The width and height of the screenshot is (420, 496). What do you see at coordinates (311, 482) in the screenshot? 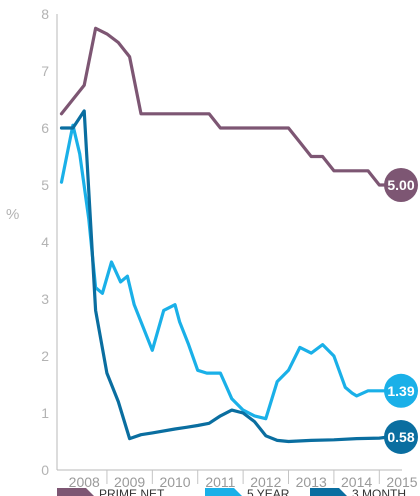
I see `x-tick-label: 2013` at bounding box center [311, 482].